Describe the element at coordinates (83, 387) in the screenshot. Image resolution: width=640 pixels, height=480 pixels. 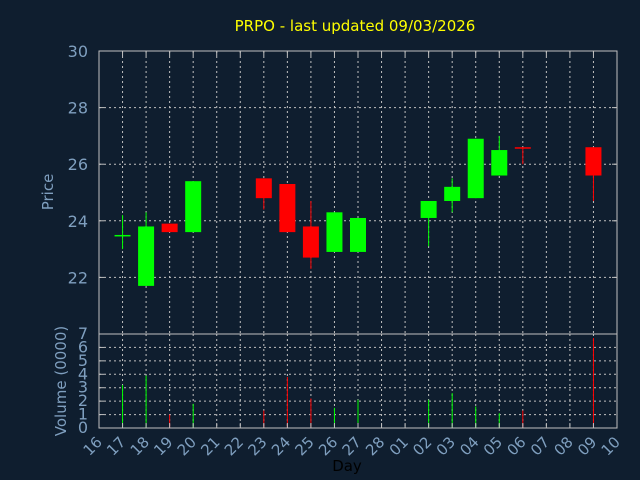
I see `volume-tick-label: 3` at that location.